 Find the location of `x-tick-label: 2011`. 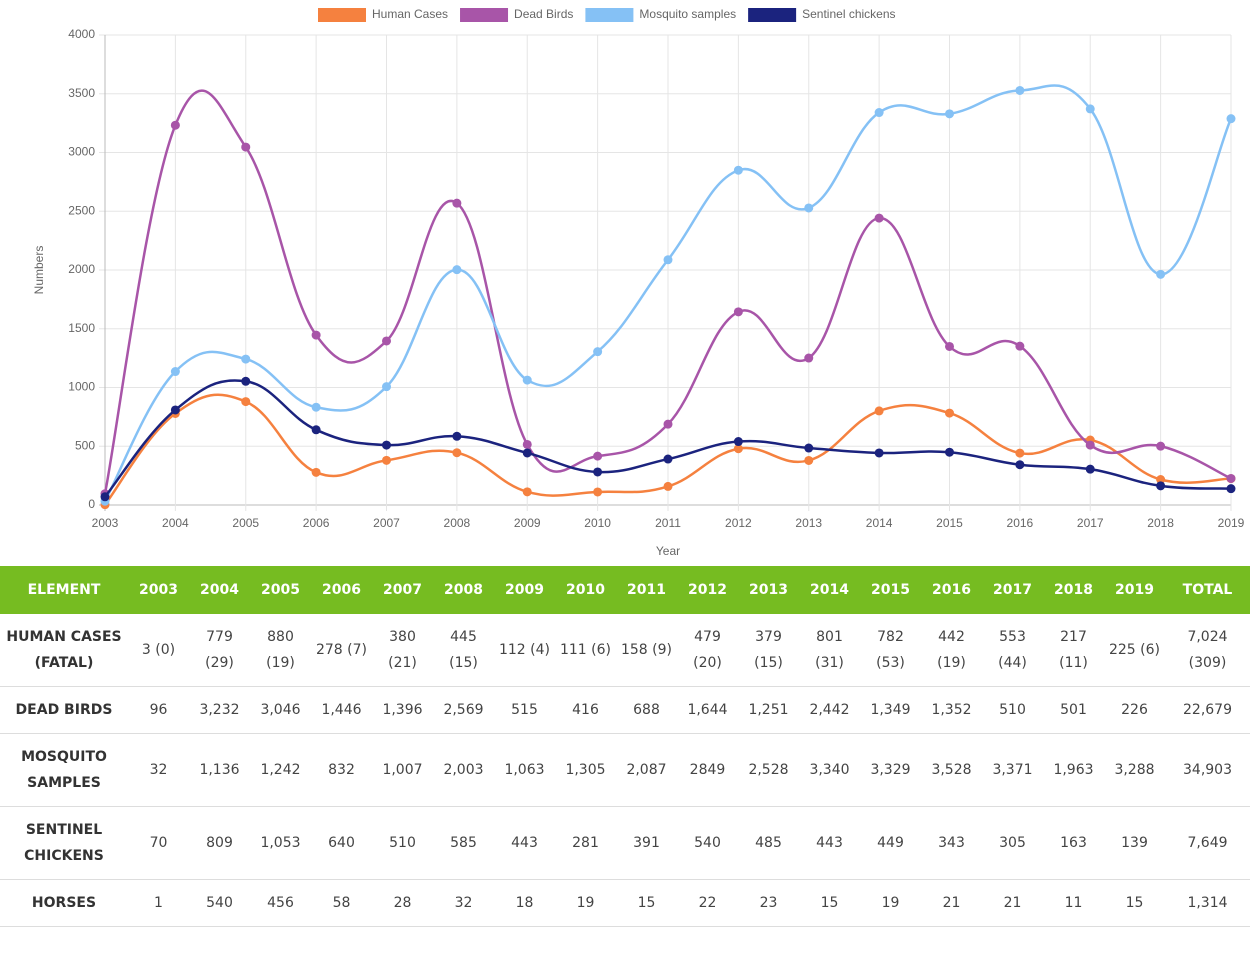

x-tick-label: 2011 is located at coordinates (668, 523).